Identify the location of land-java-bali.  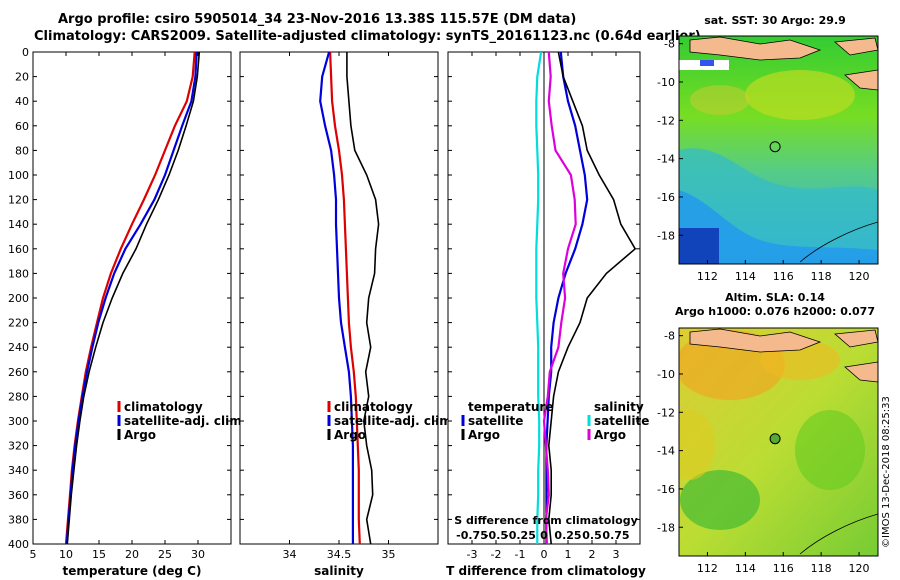
(755, 340).